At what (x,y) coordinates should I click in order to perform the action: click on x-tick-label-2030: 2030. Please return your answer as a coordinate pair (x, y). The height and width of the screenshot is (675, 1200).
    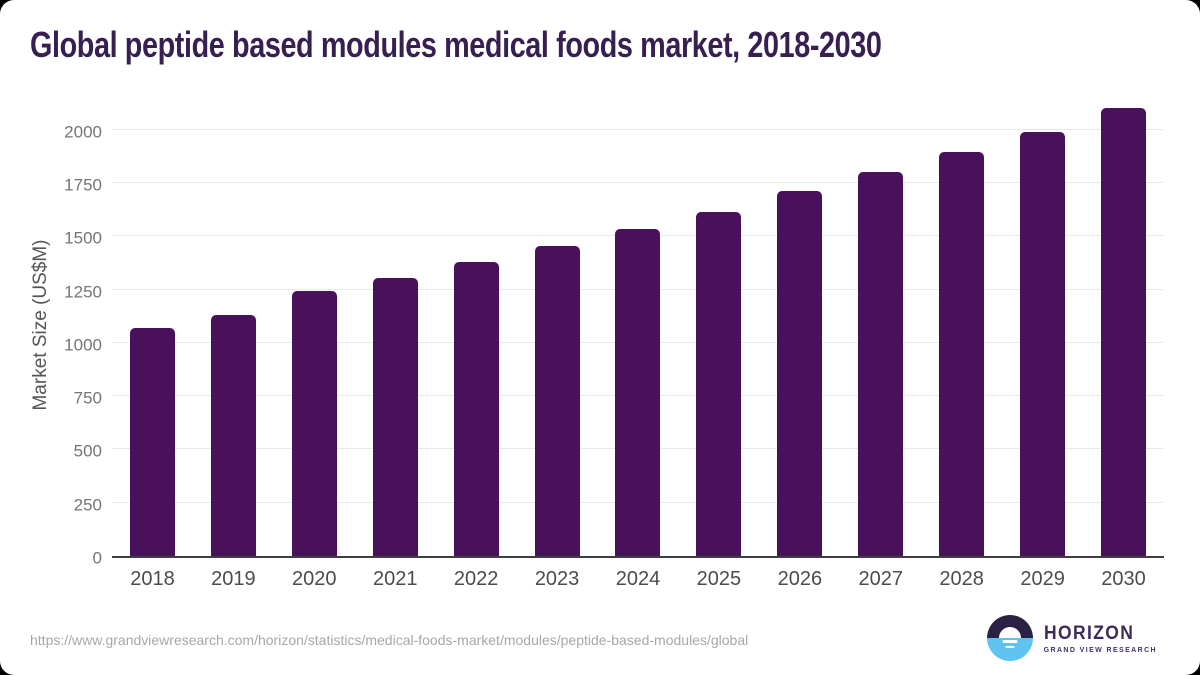
    Looking at the image, I should click on (1123, 579).